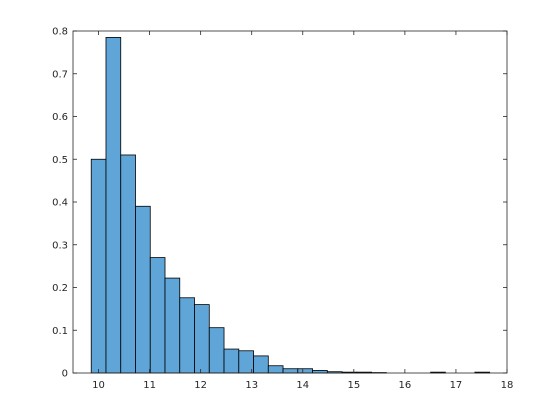 This screenshot has height=420, width=560. What do you see at coordinates (251, 385) in the screenshot?
I see `x-tick-label: 13` at bounding box center [251, 385].